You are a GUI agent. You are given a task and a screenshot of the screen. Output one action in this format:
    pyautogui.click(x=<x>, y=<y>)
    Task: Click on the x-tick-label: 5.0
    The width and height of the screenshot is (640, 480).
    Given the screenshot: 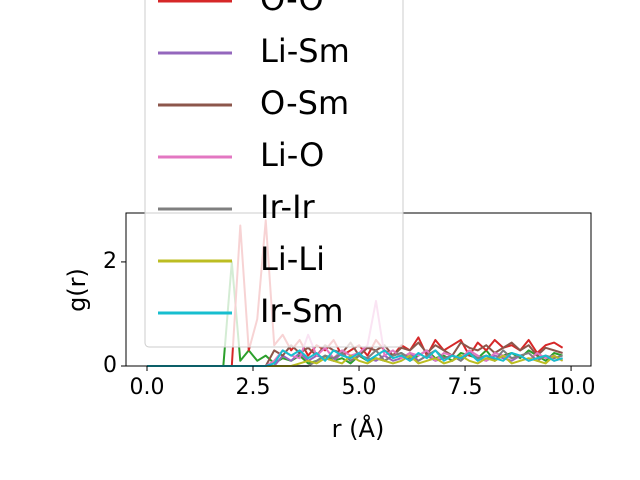 What is the action you would take?
    pyautogui.click(x=359, y=387)
    